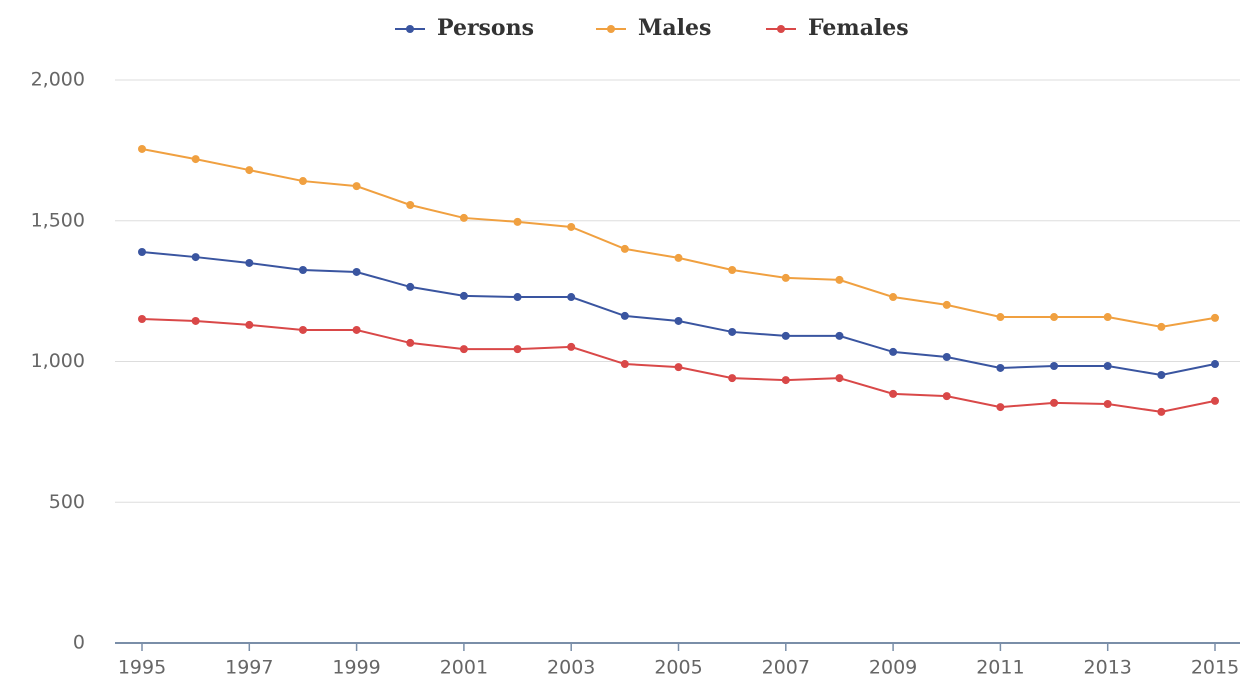  I want to click on x-tick-label: 1999, so click(356, 668).